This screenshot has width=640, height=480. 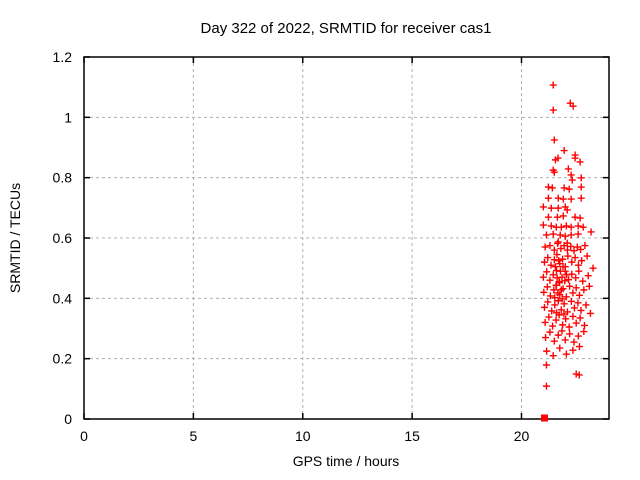 I want to click on x-axis-label: GPS time / hours, so click(x=346, y=461).